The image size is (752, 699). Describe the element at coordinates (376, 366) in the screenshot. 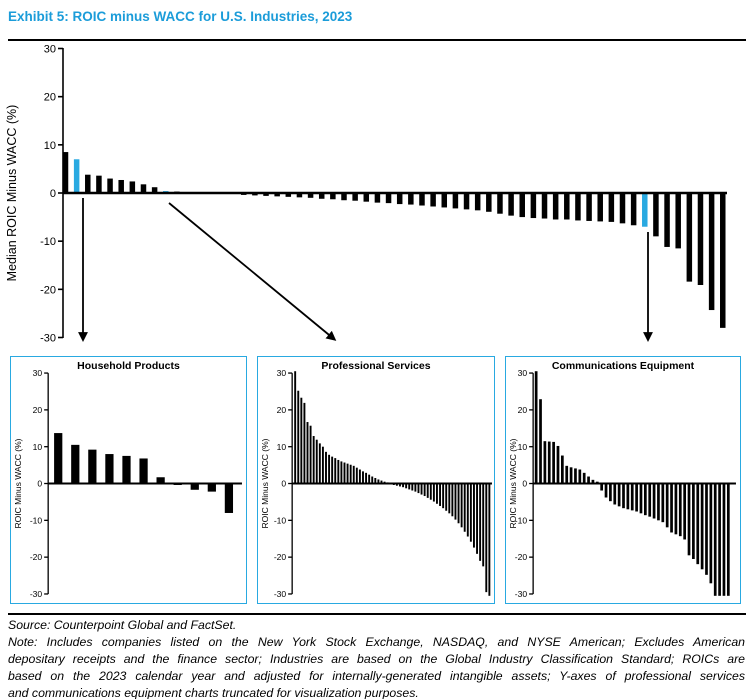

I see `panel-title-professional-services: Professional Services` at that location.